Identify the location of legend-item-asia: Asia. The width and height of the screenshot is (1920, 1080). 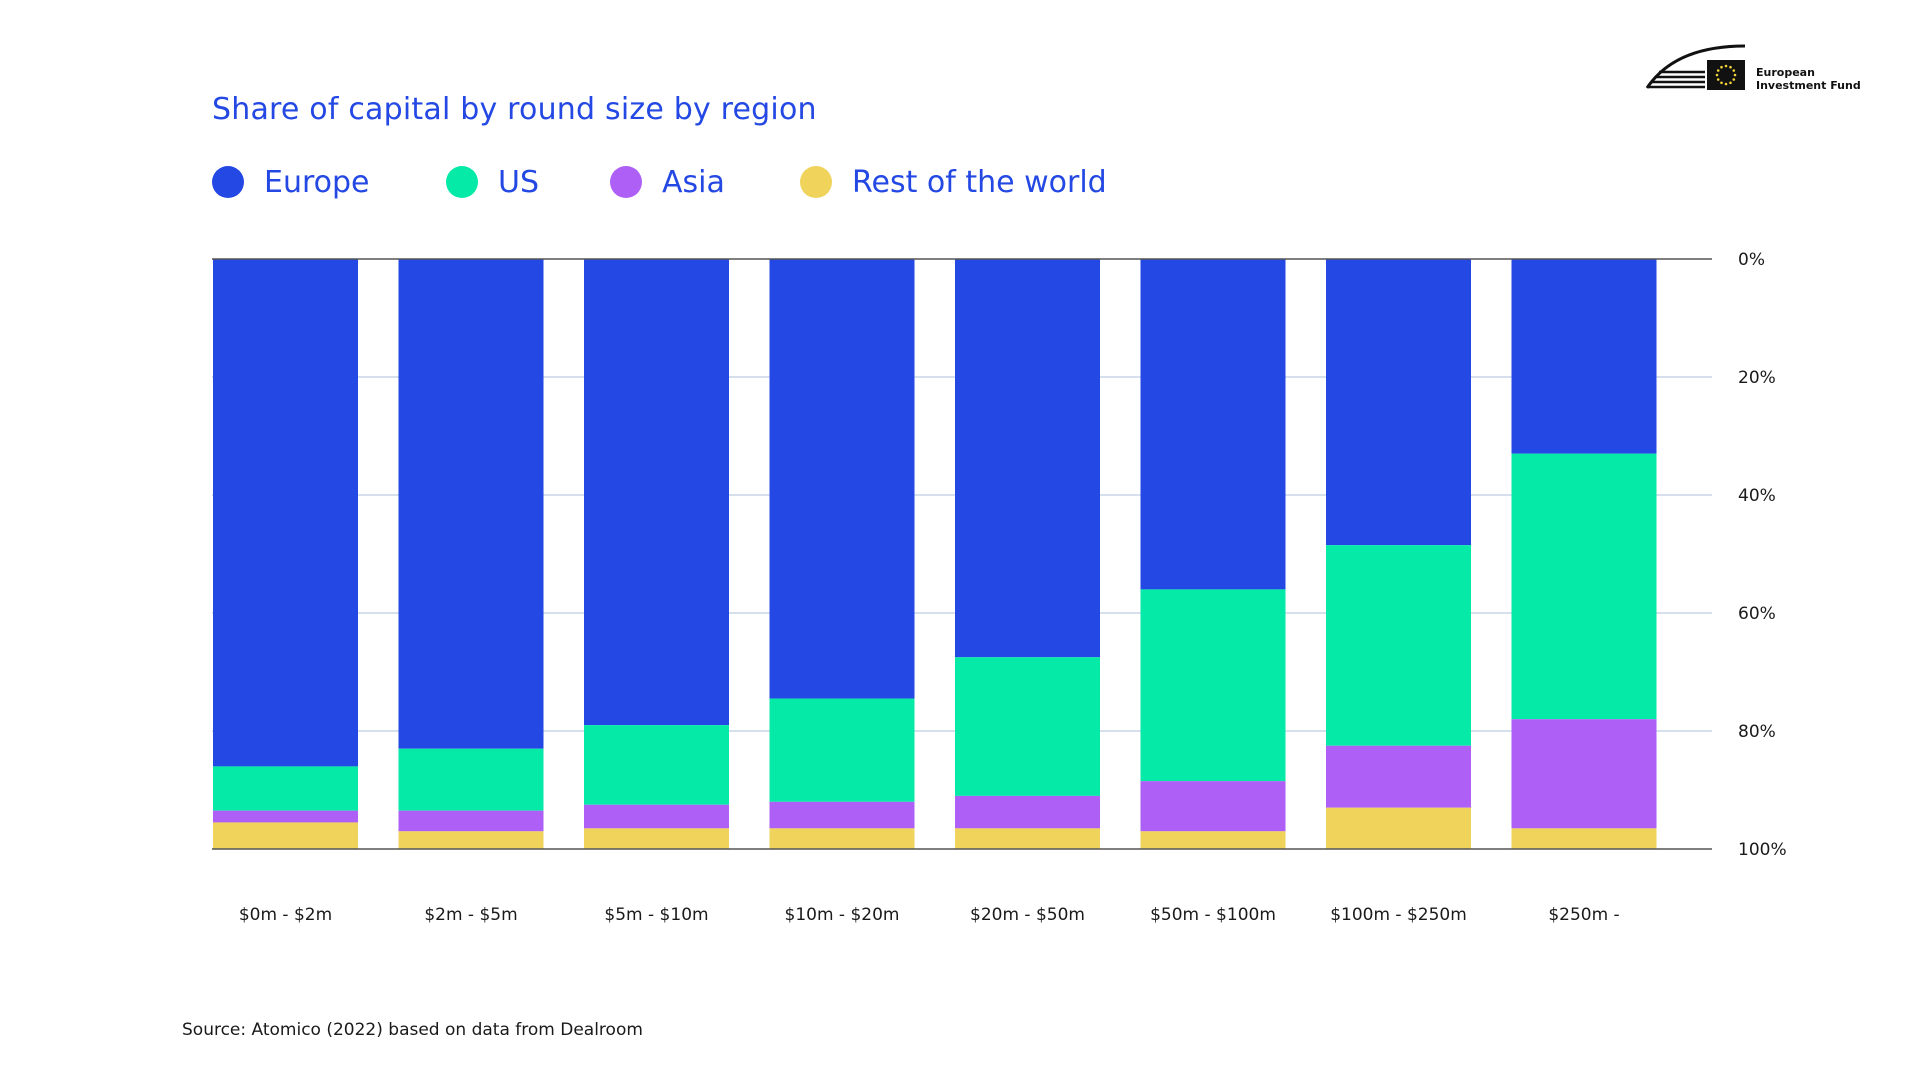
(667, 182).